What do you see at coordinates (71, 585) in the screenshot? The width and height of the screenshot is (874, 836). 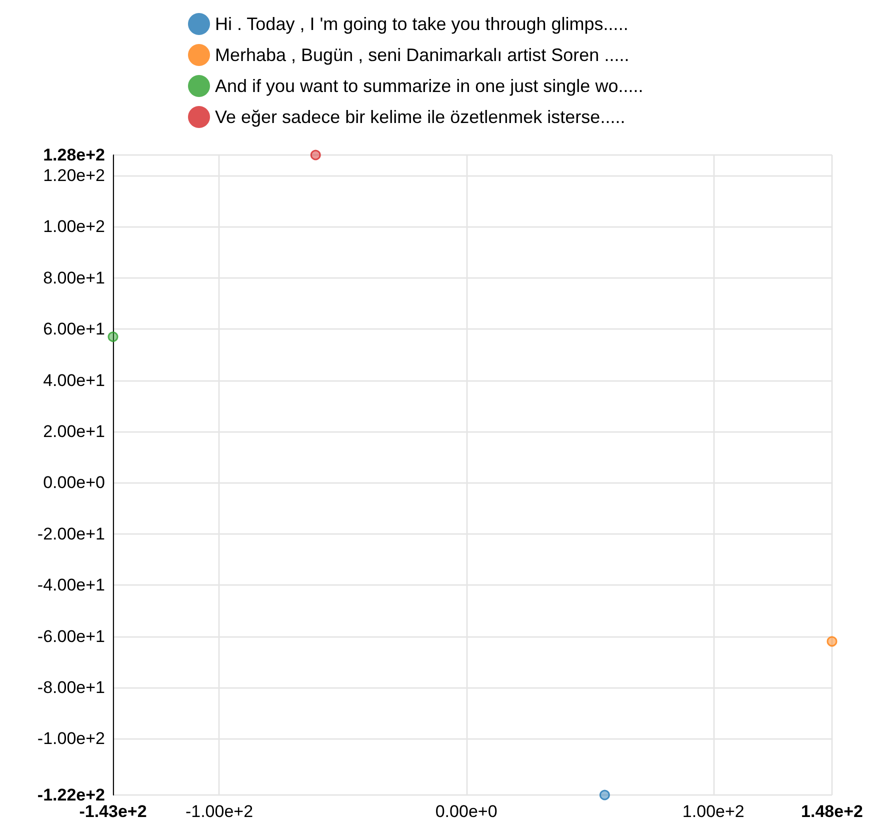 I see `y-tick-label: -4.00e+1` at bounding box center [71, 585].